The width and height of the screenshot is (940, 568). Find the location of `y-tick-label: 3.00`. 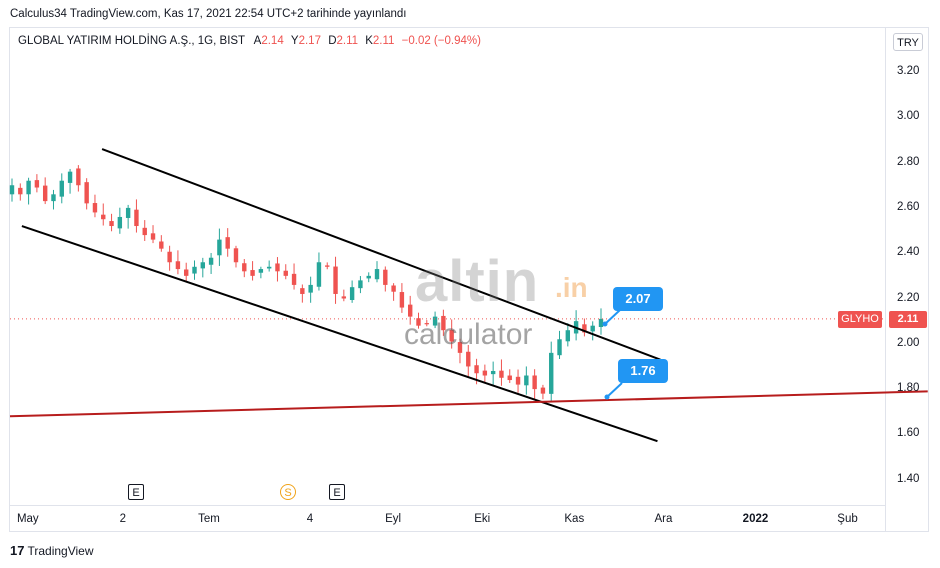

y-tick-label: 3.00 is located at coordinates (908, 116).